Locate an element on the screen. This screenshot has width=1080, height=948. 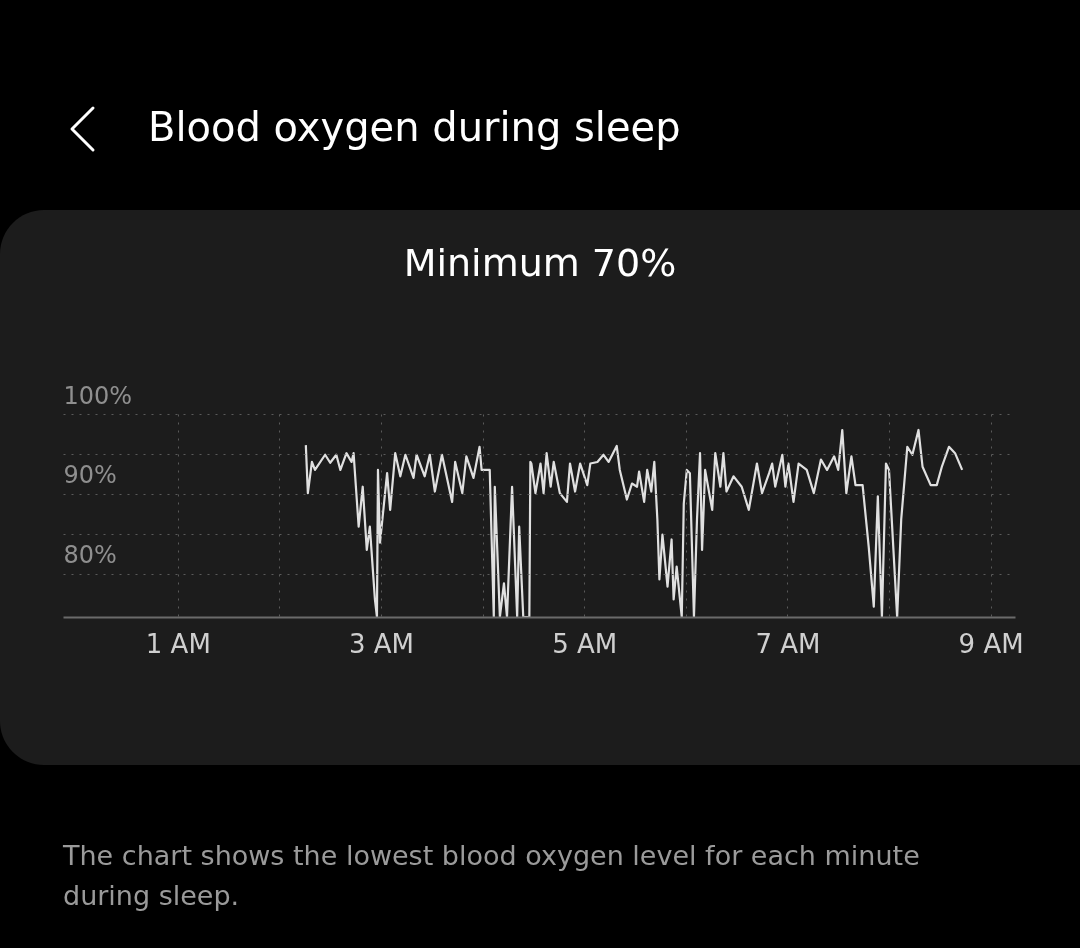
x-tick-label: 3 AM is located at coordinates (382, 643).